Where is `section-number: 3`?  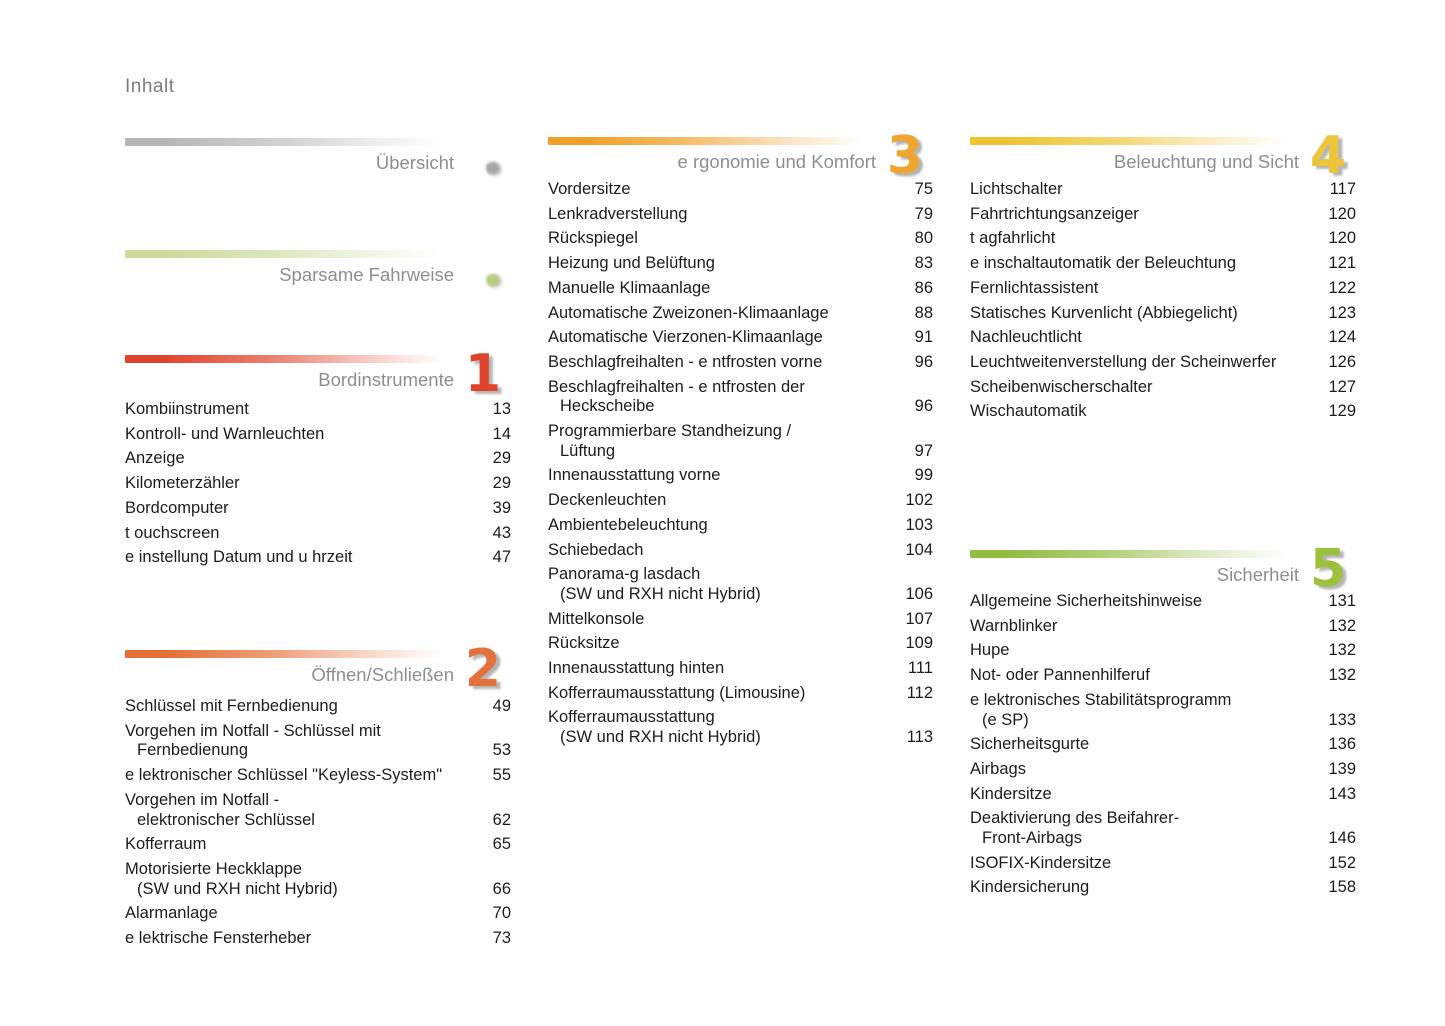
section-number: 3 is located at coordinates (904, 156).